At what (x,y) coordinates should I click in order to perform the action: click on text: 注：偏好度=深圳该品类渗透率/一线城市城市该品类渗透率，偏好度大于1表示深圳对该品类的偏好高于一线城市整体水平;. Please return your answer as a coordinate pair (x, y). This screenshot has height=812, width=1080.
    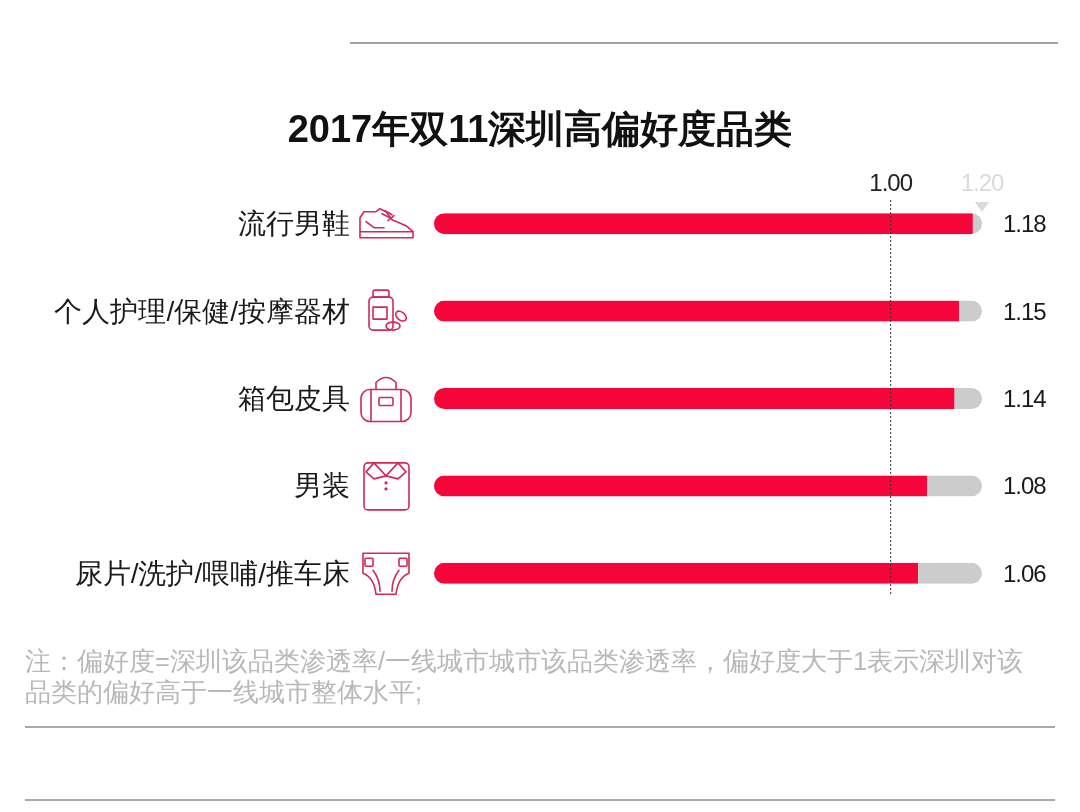
    Looking at the image, I should click on (525, 677).